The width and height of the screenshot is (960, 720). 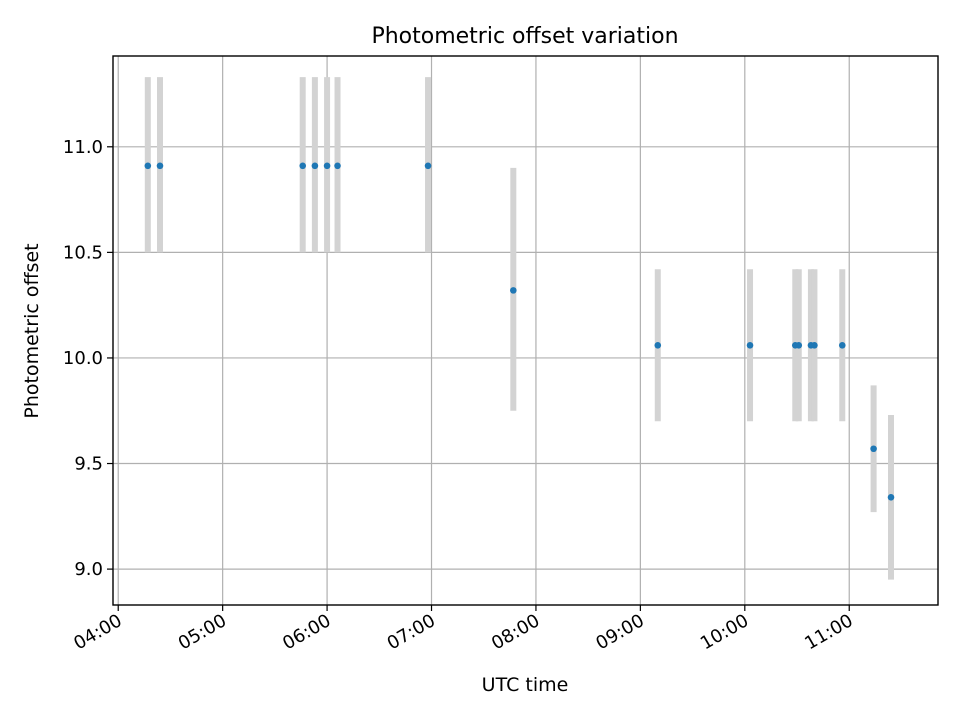 What do you see at coordinates (83, 147) in the screenshot?
I see `y-tick-label: 11.0` at bounding box center [83, 147].